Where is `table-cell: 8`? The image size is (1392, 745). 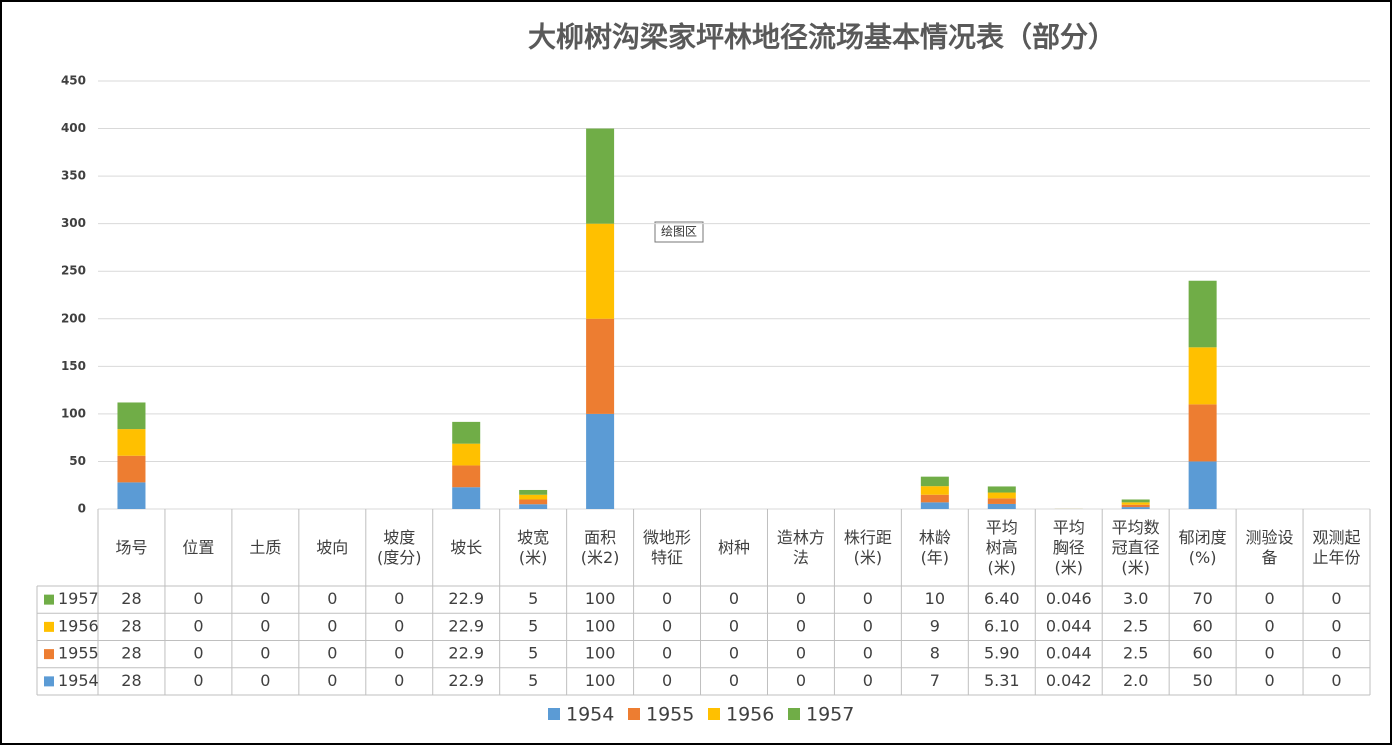 table-cell: 8 is located at coordinates (935, 653).